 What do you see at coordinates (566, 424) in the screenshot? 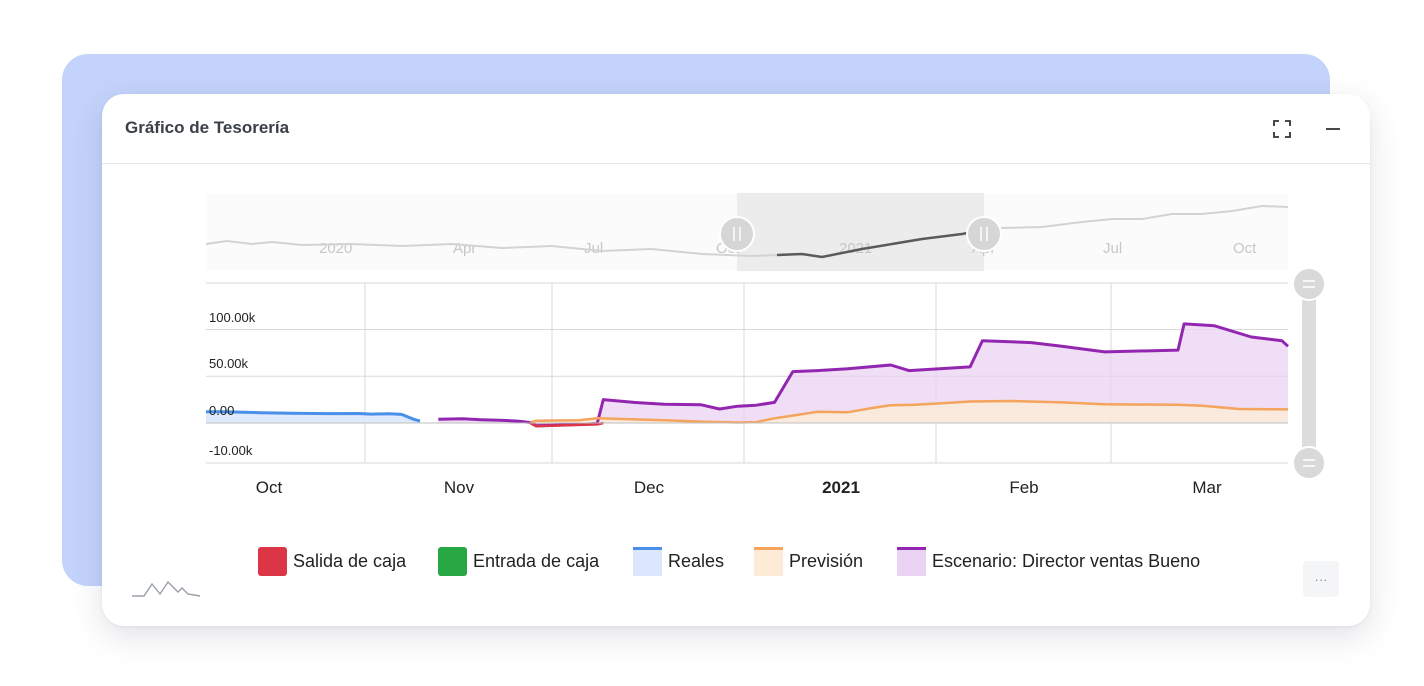
I see `series-line-salida-de-caja` at bounding box center [566, 424].